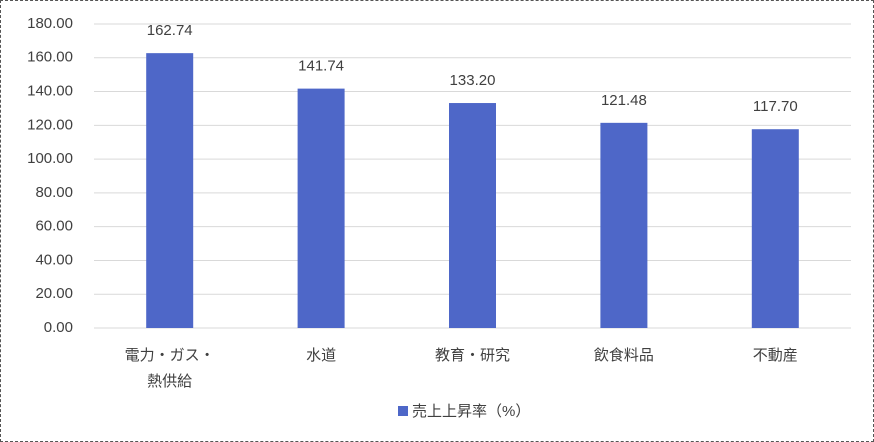 Image resolution: width=874 pixels, height=442 pixels. What do you see at coordinates (50, 91) in the screenshot?
I see `y-tick-label: 140.00` at bounding box center [50, 91].